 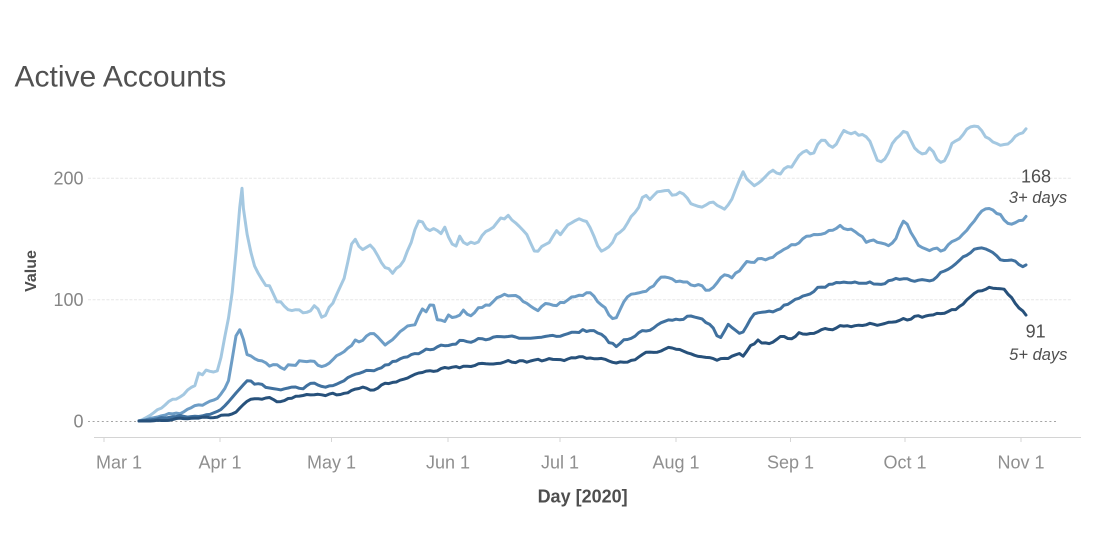 What do you see at coordinates (31, 271) in the screenshot?
I see `svg-text: Value` at bounding box center [31, 271].